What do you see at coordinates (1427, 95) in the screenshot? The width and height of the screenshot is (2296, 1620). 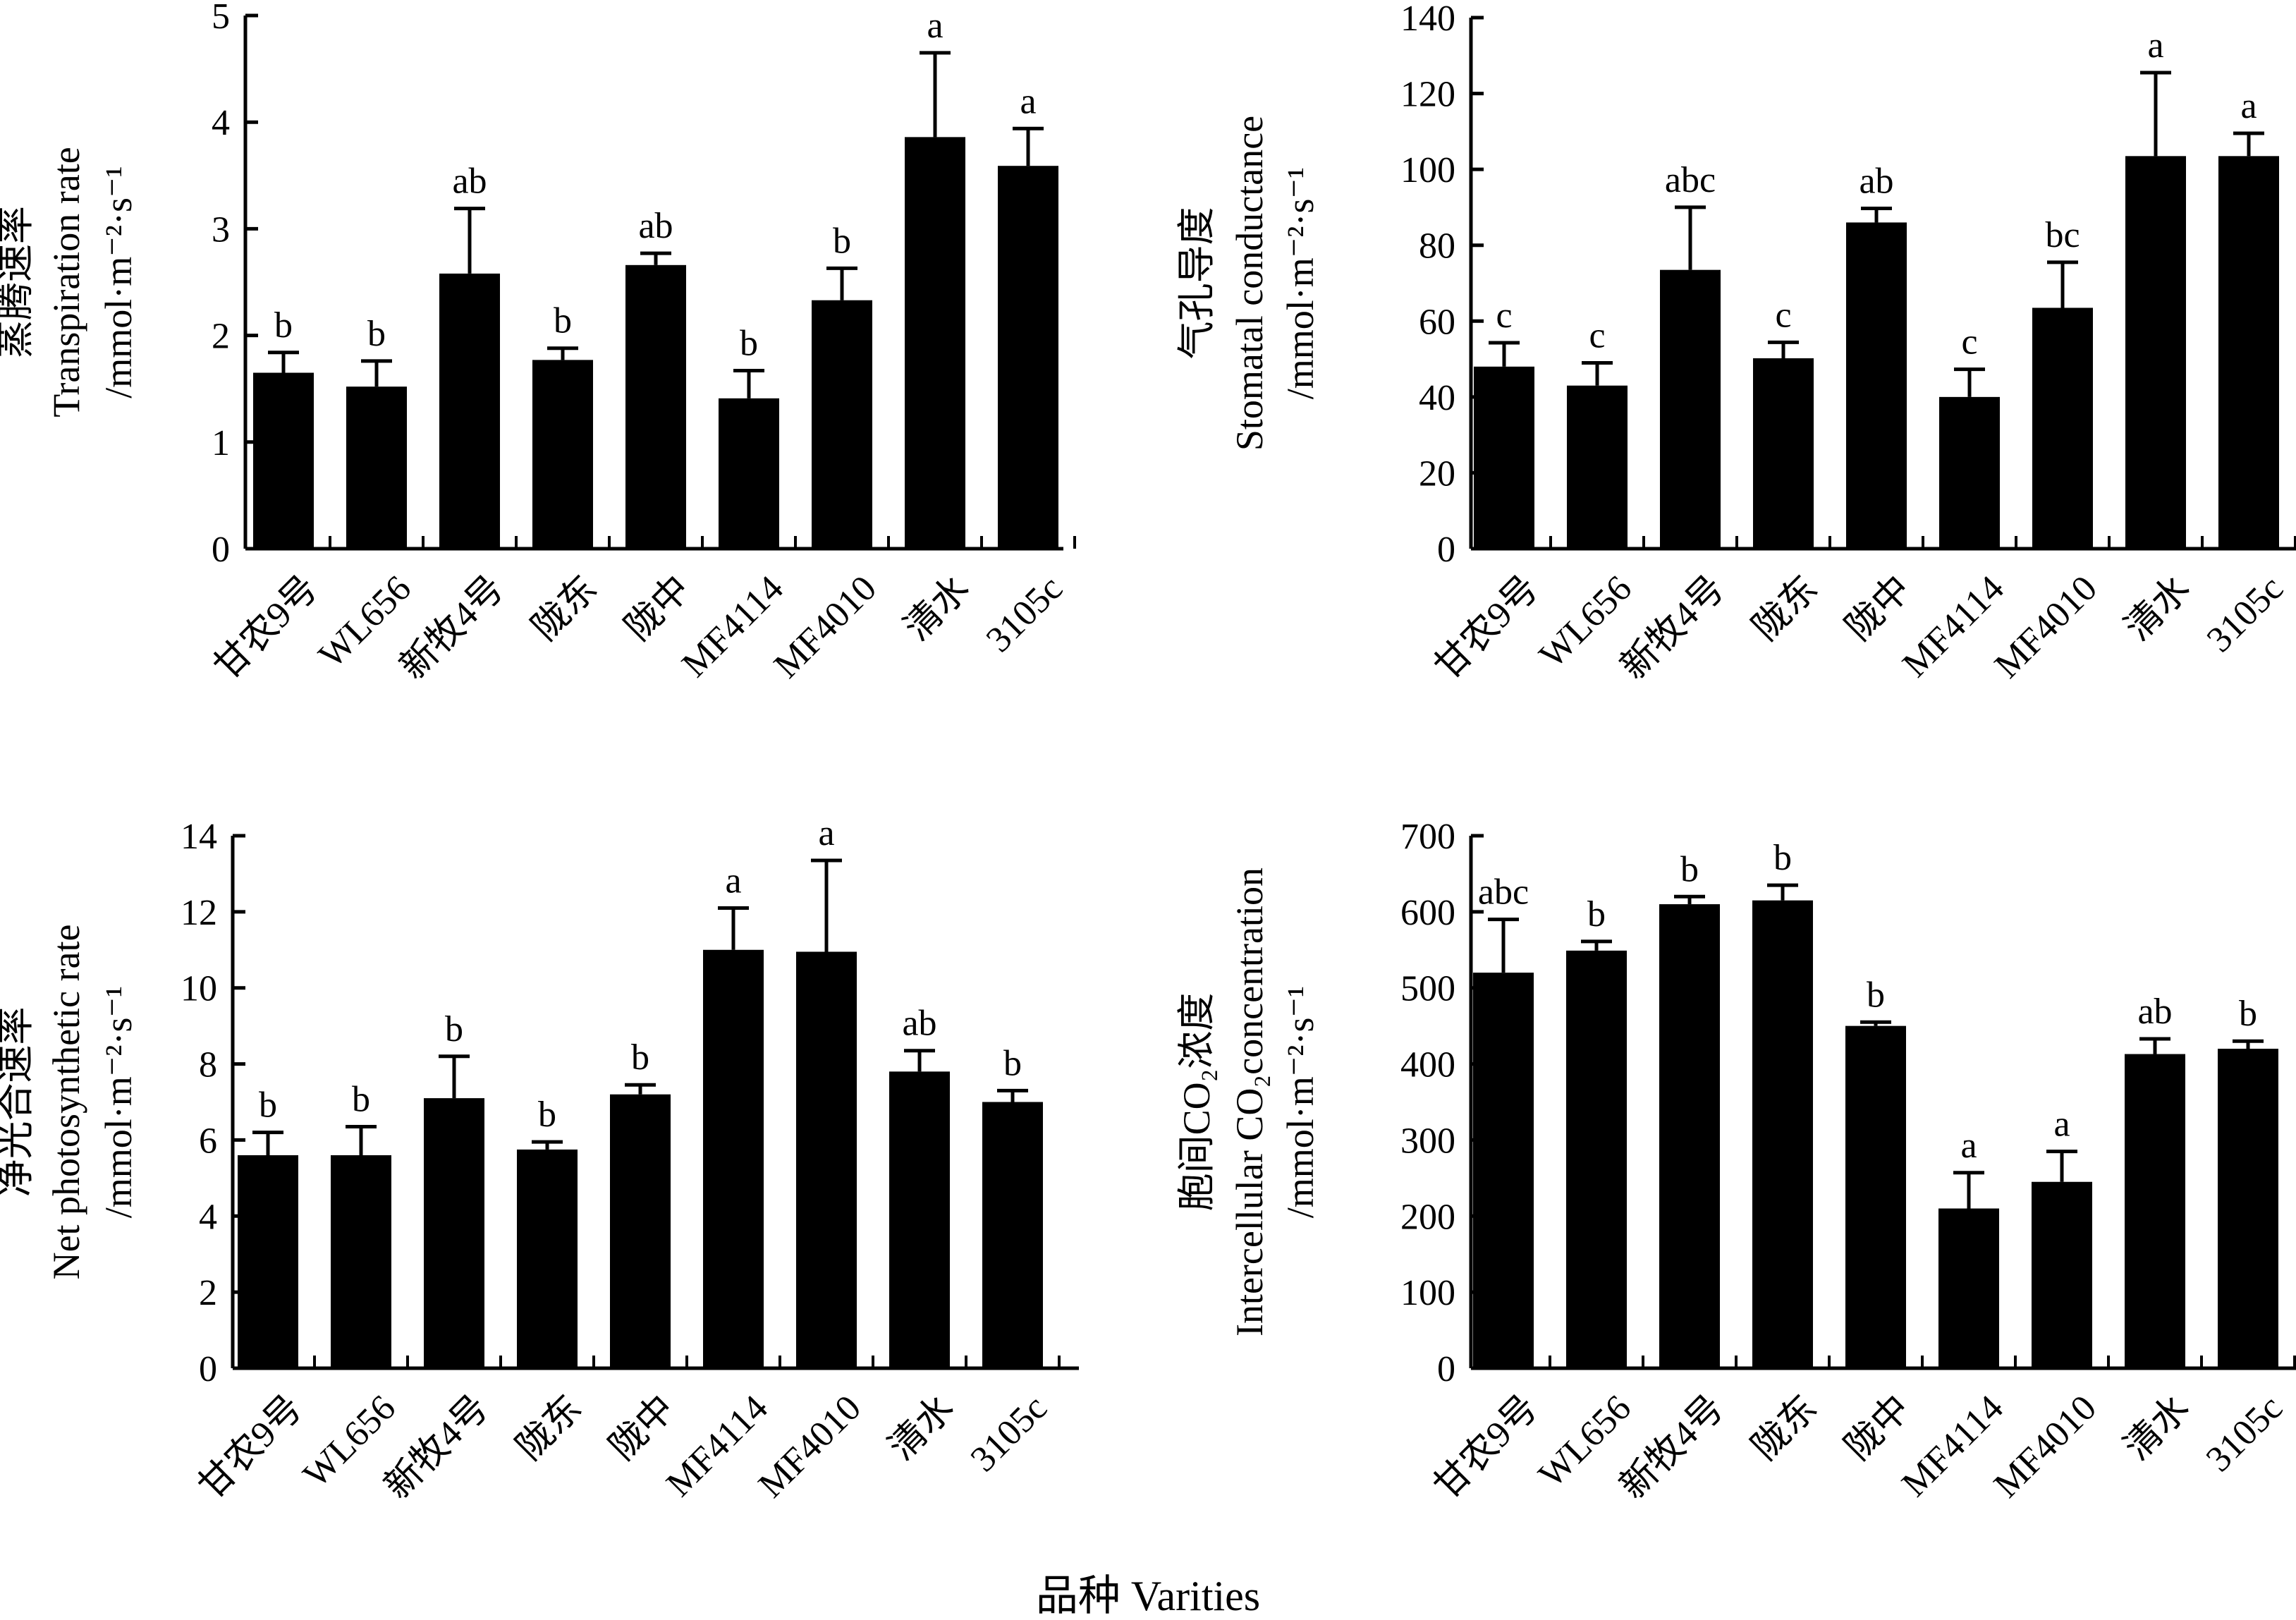 I see `y-tick-label: 120` at bounding box center [1427, 95].